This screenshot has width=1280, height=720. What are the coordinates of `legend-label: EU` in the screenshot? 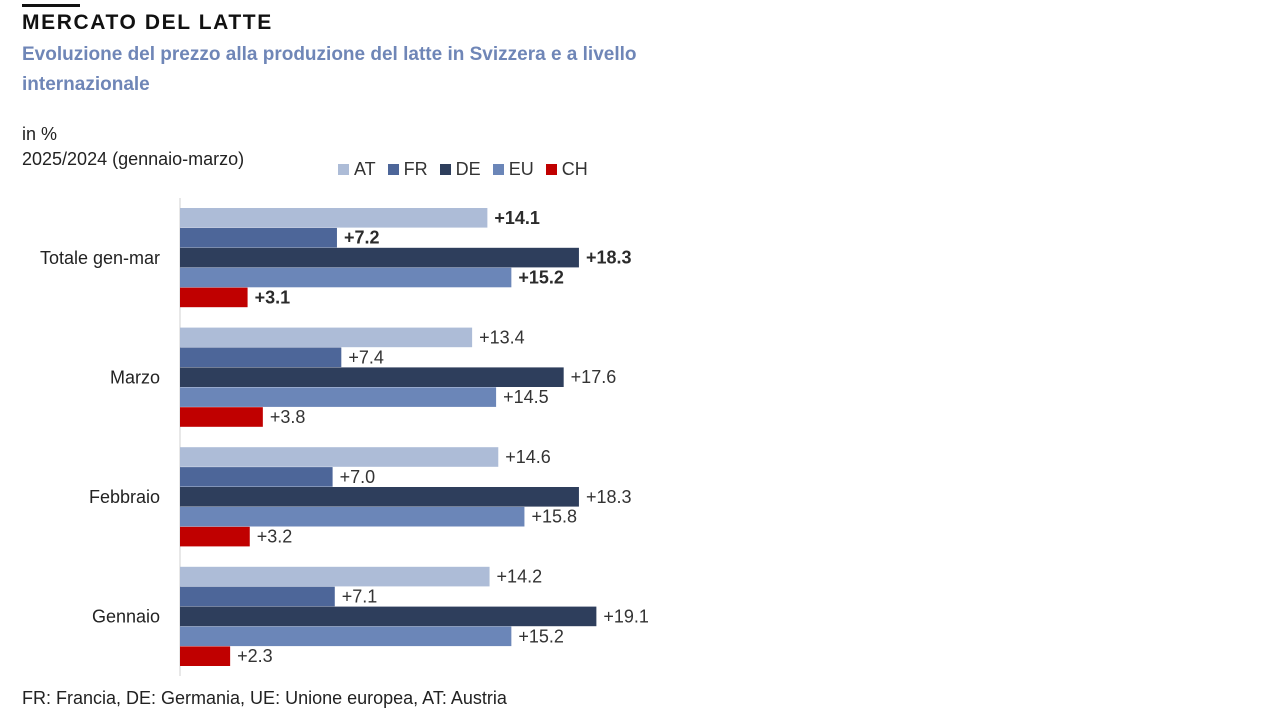 It's located at (521, 168).